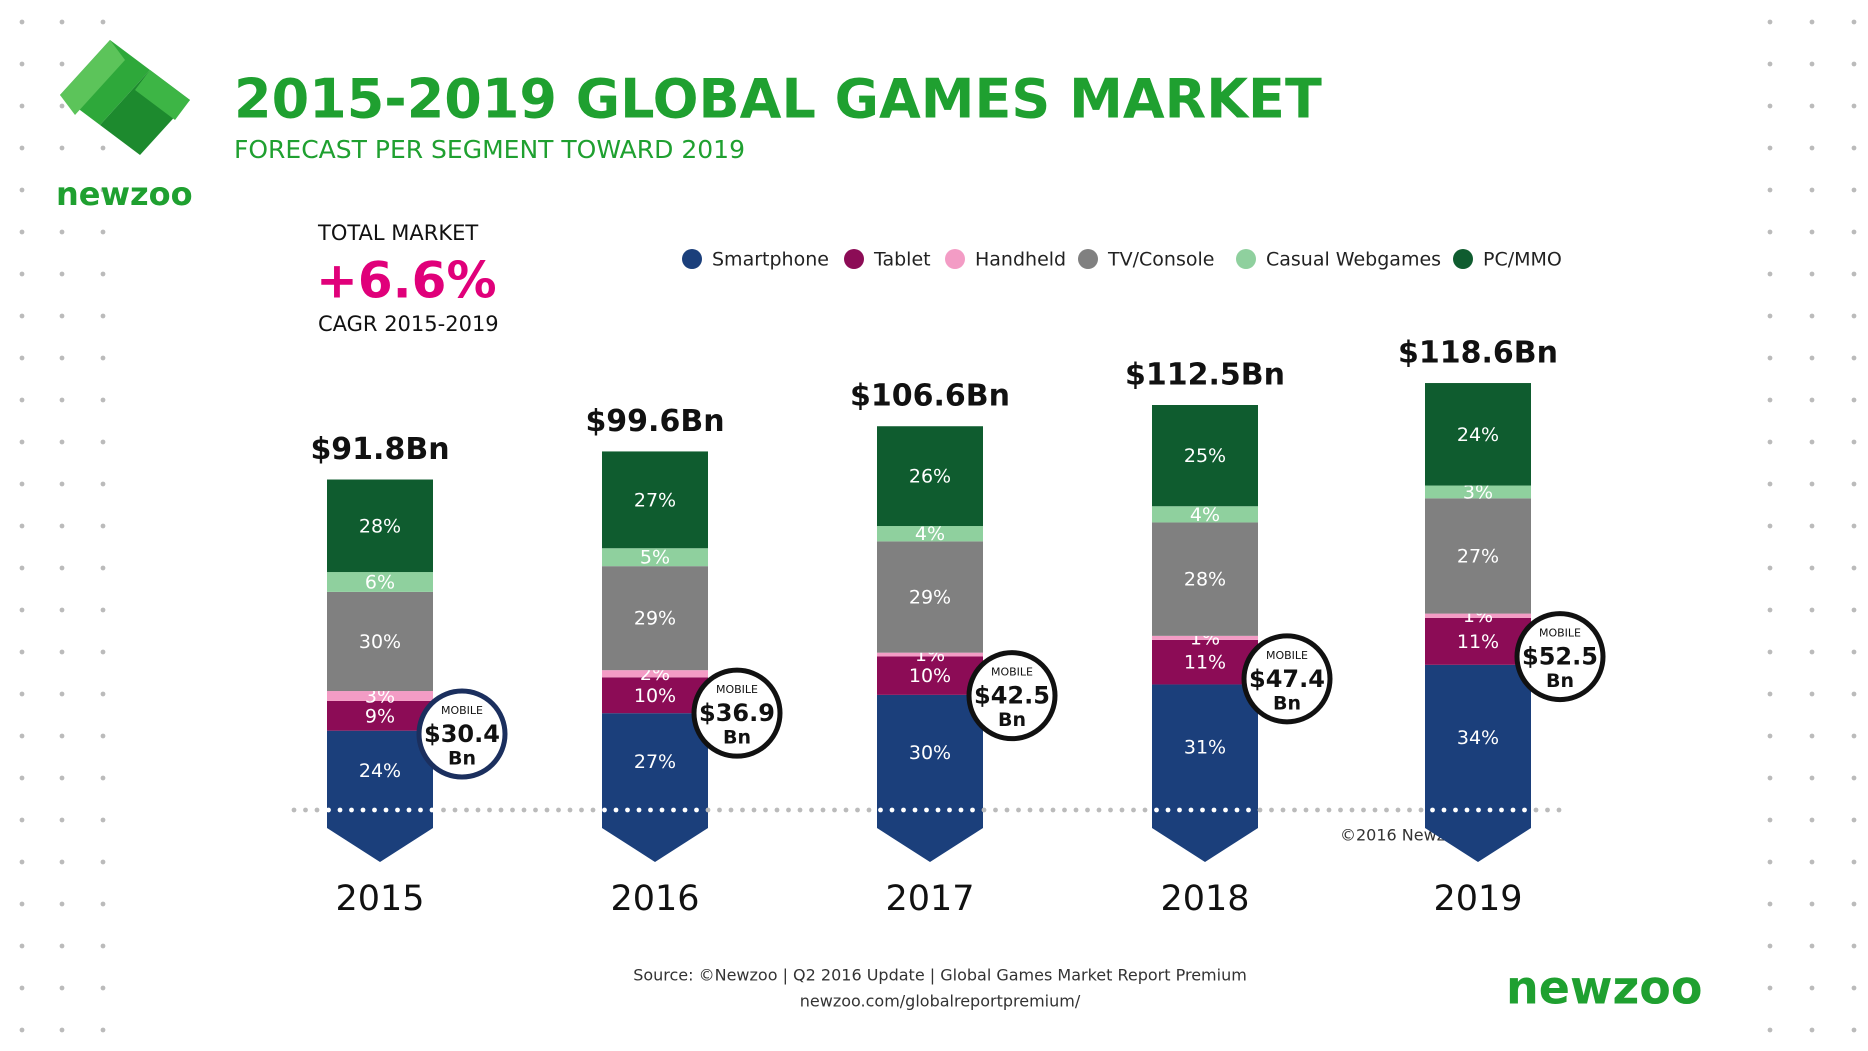  What do you see at coordinates (655, 558) in the screenshot?
I see `segment-label: 5%` at bounding box center [655, 558].